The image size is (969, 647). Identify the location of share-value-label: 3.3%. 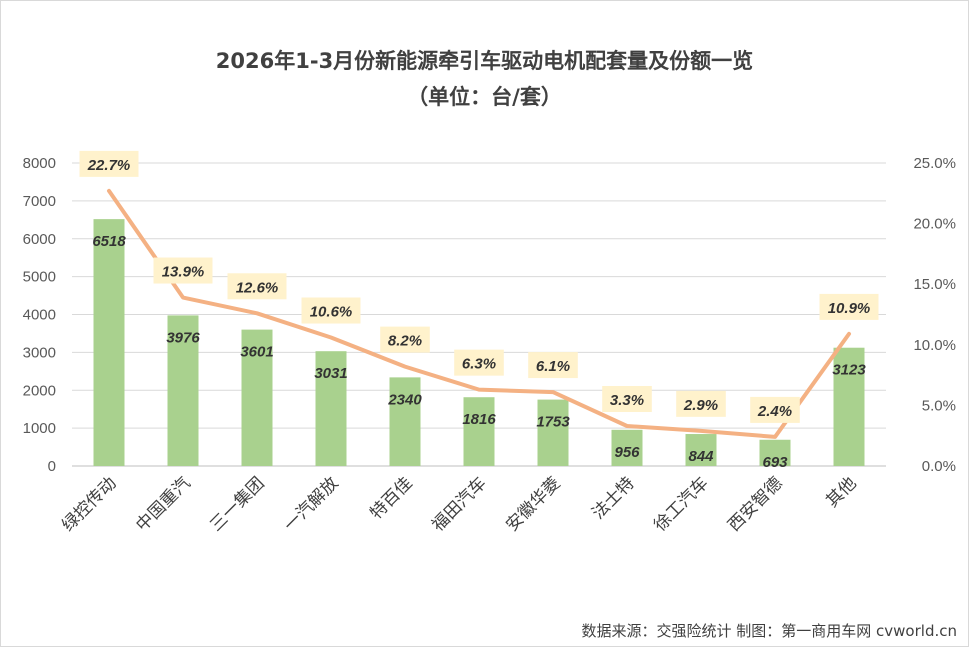
(627, 400).